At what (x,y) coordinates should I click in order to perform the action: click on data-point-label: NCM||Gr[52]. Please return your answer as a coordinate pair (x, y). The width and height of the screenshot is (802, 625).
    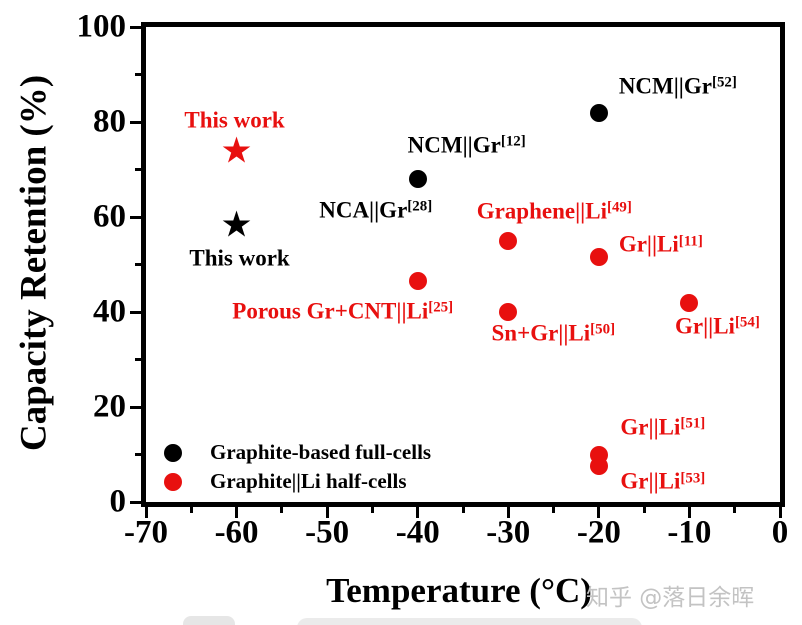
    Looking at the image, I should click on (677, 85).